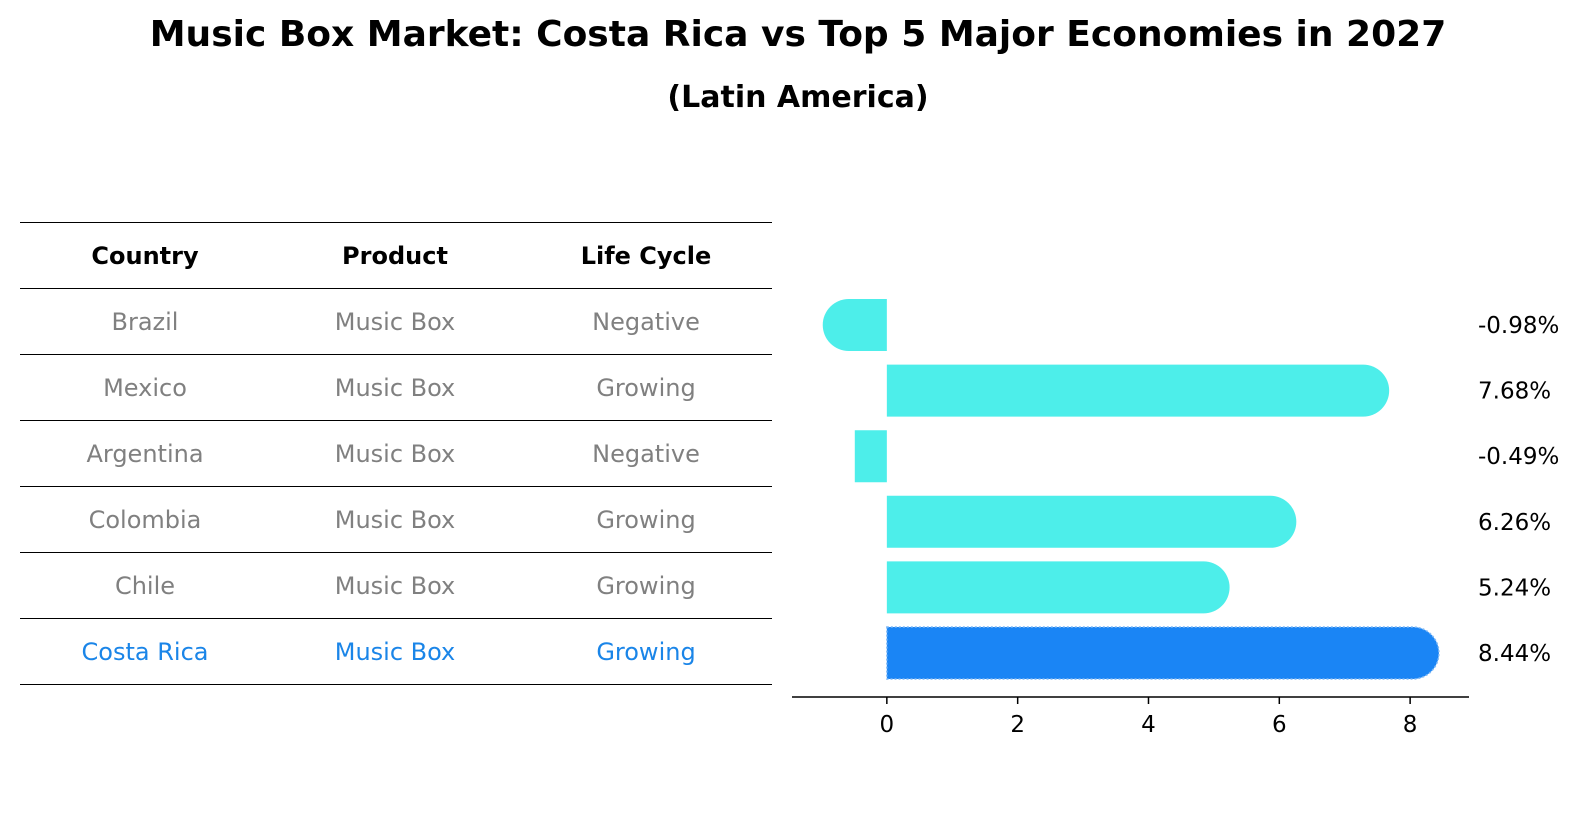  I want to click on bar-value-label: 5.24%, so click(1514, 588).